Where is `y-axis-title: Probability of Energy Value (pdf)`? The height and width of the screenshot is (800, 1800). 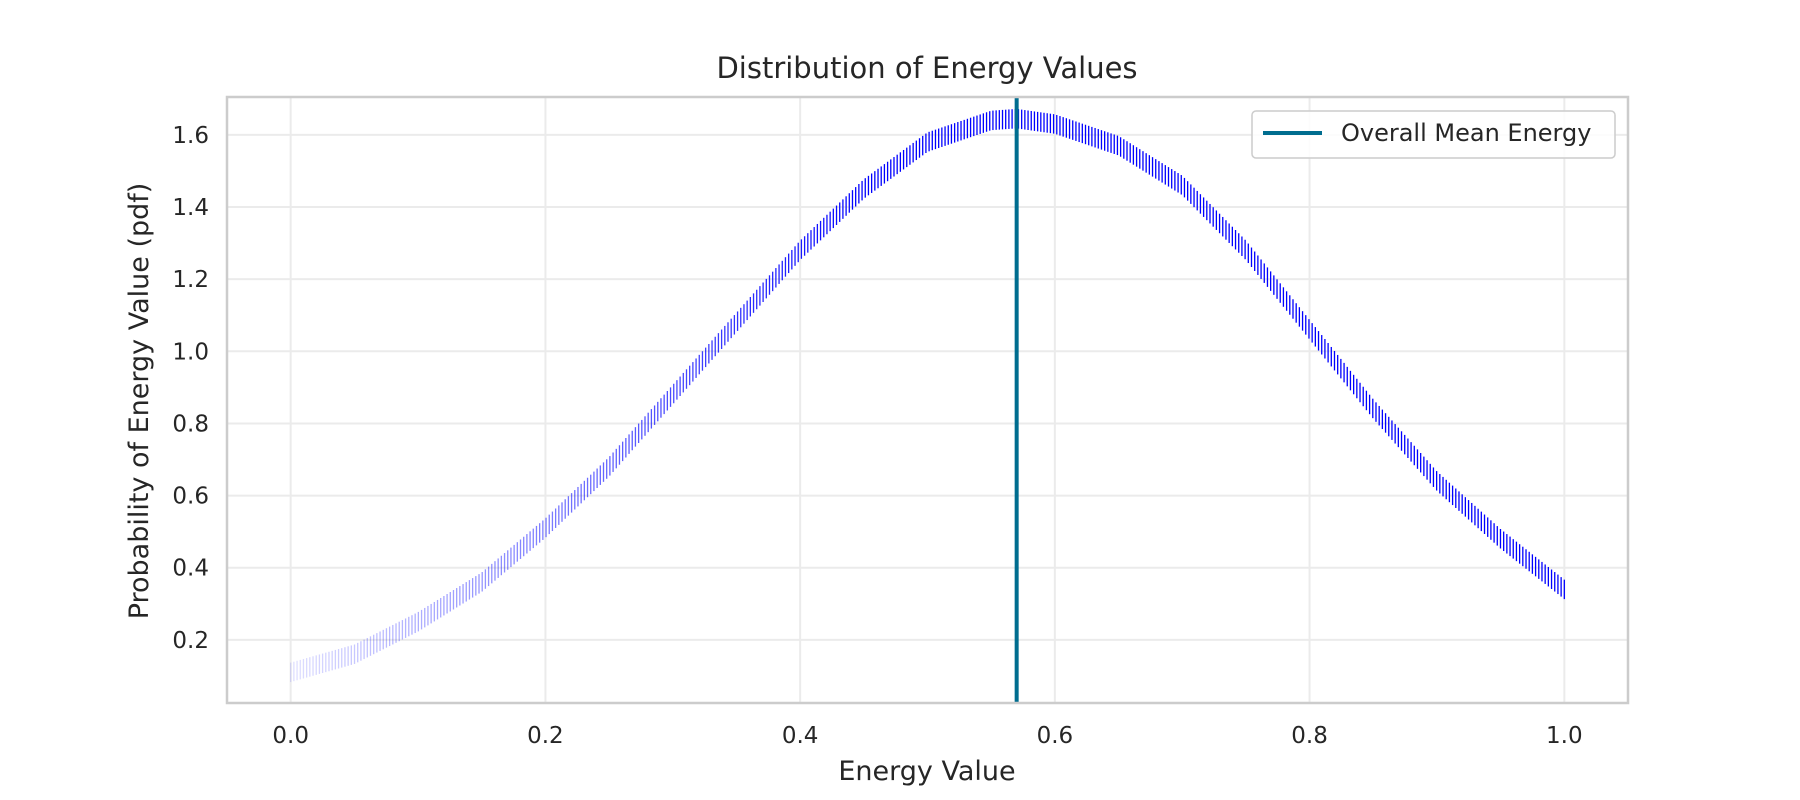
y-axis-title: Probability of Energy Value (pdf) is located at coordinates (139, 401).